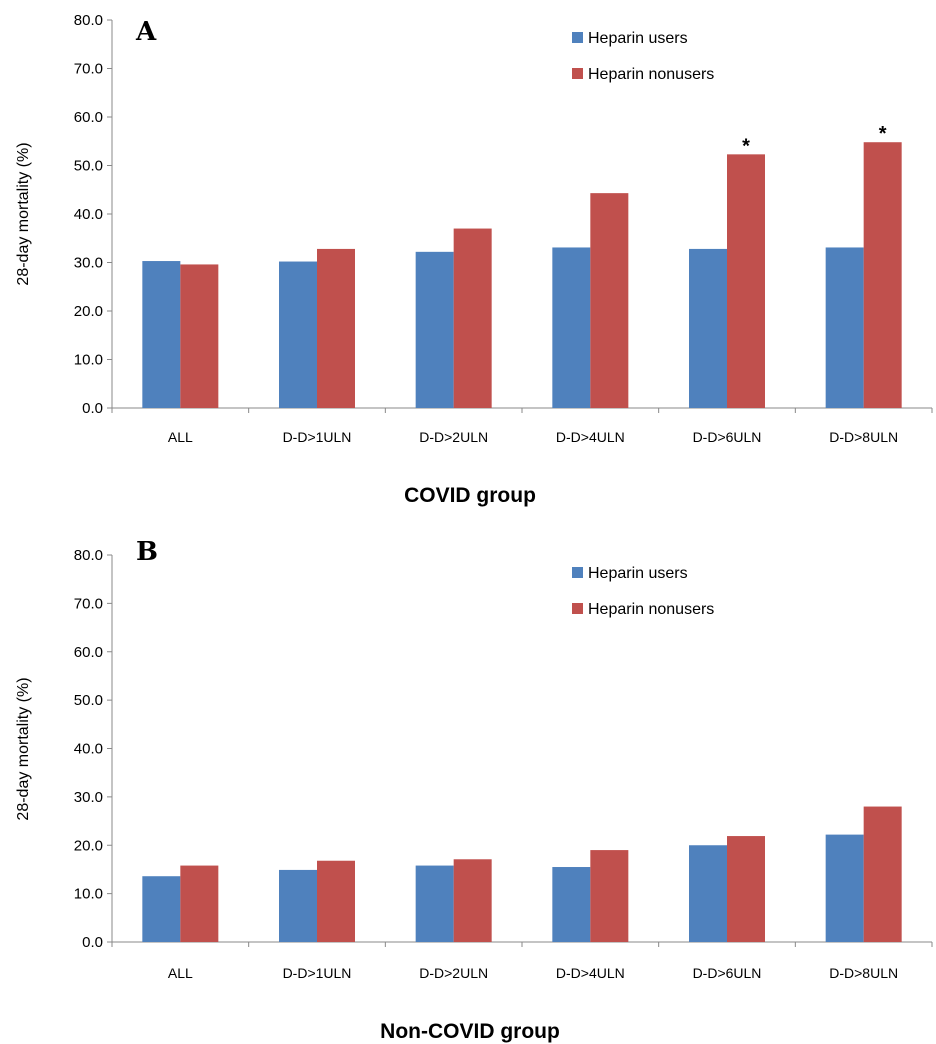 The height and width of the screenshot is (1044, 936). I want to click on x-axis-title: COVID group, so click(470, 495).